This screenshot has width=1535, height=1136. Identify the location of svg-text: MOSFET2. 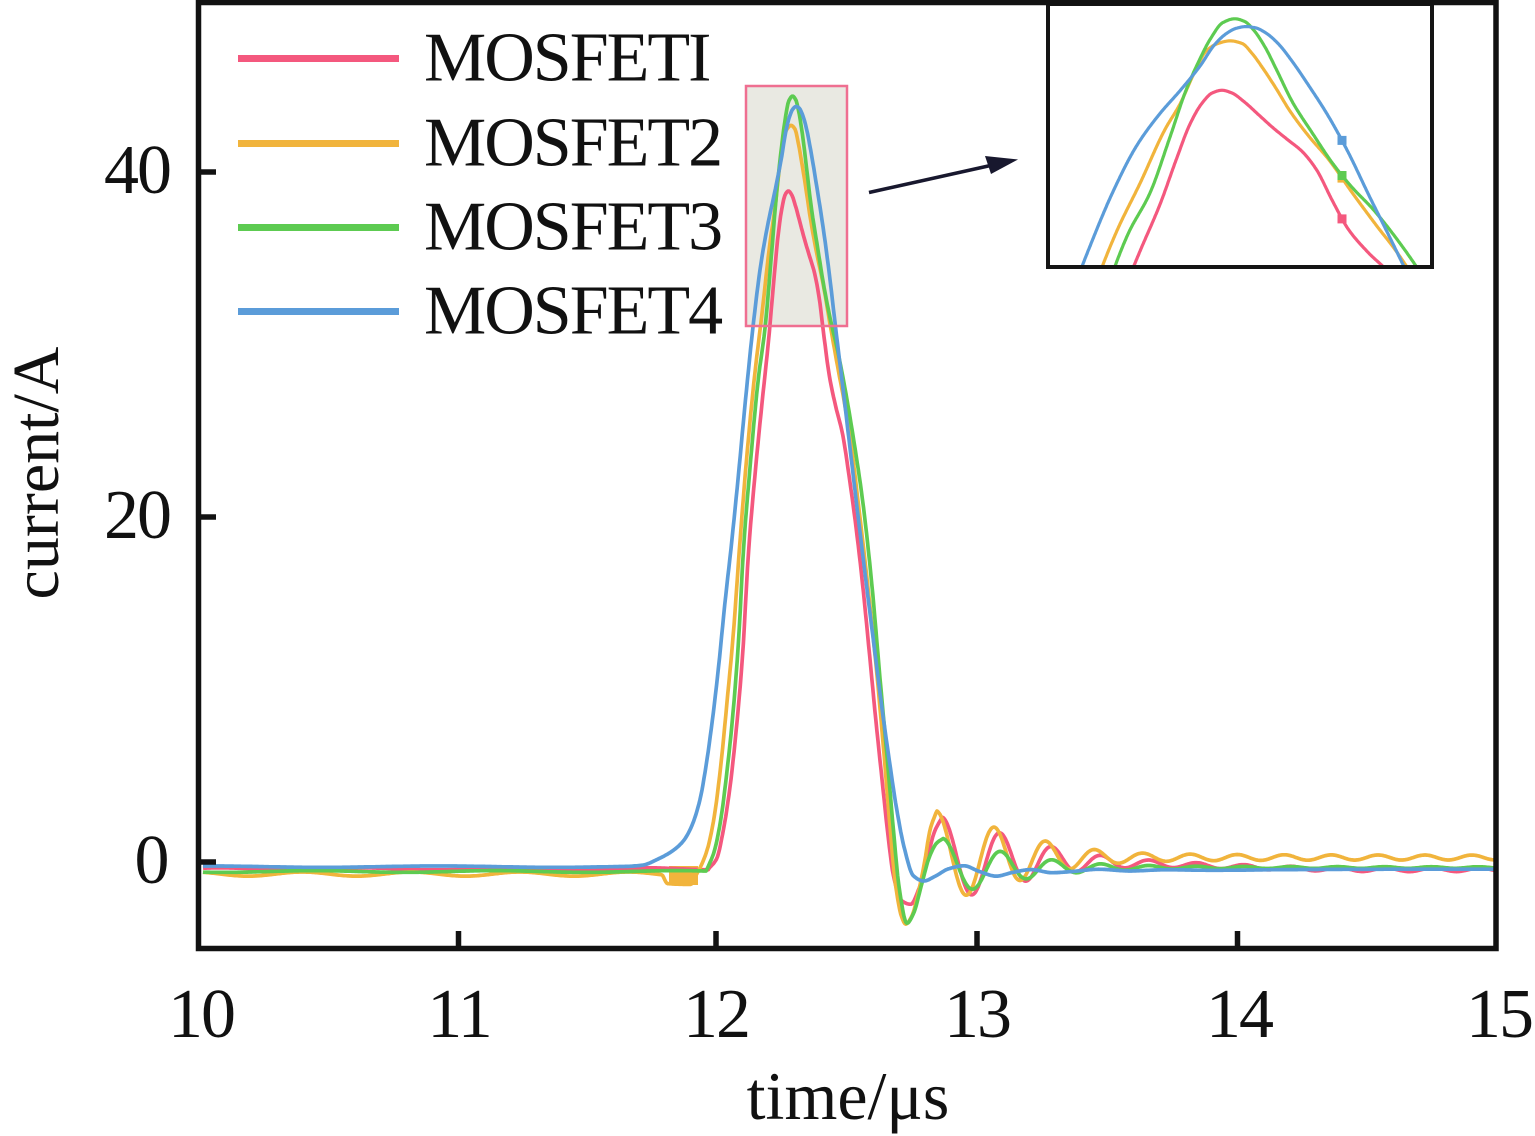
(572, 143).